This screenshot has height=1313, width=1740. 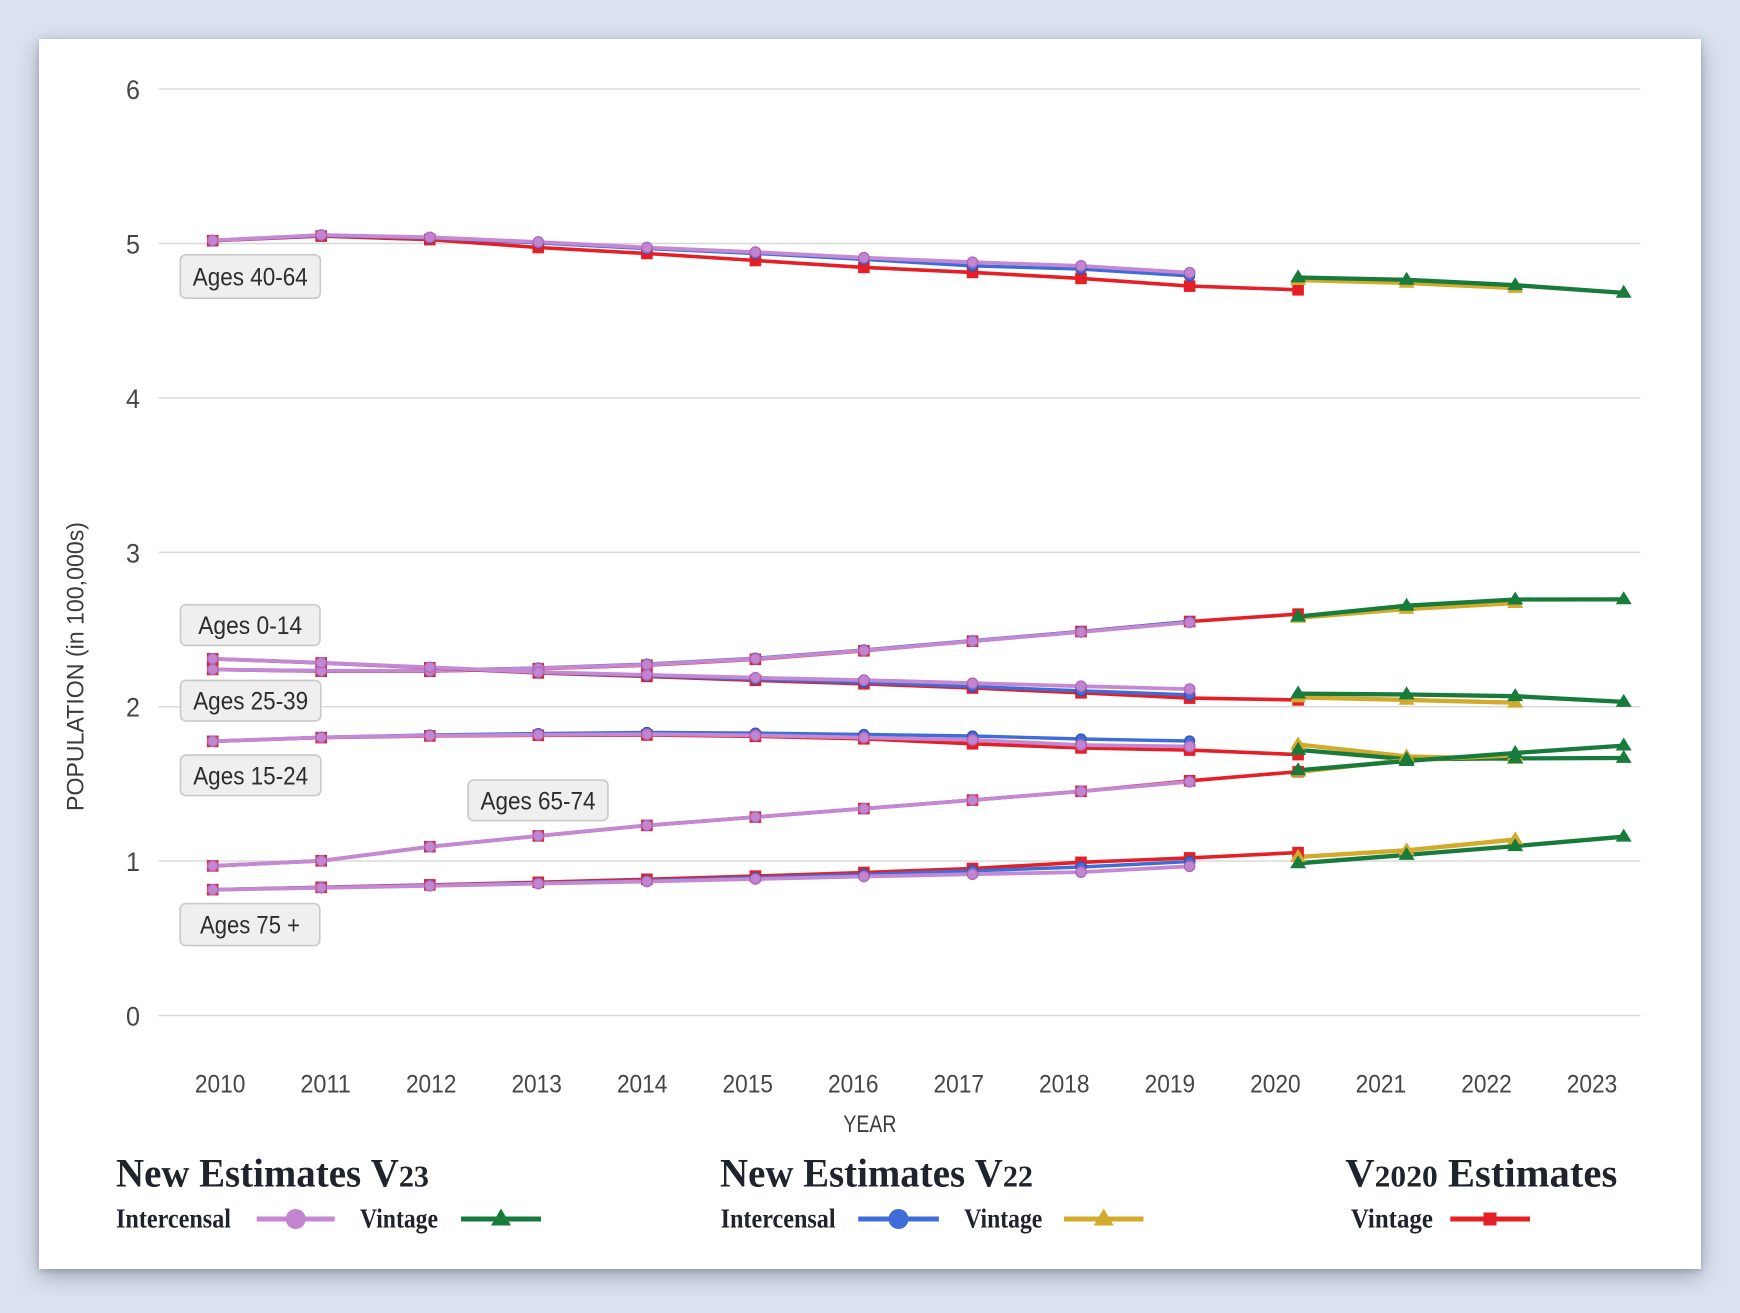 I want to click on svg-text: Ages 65-74, so click(x=538, y=801).